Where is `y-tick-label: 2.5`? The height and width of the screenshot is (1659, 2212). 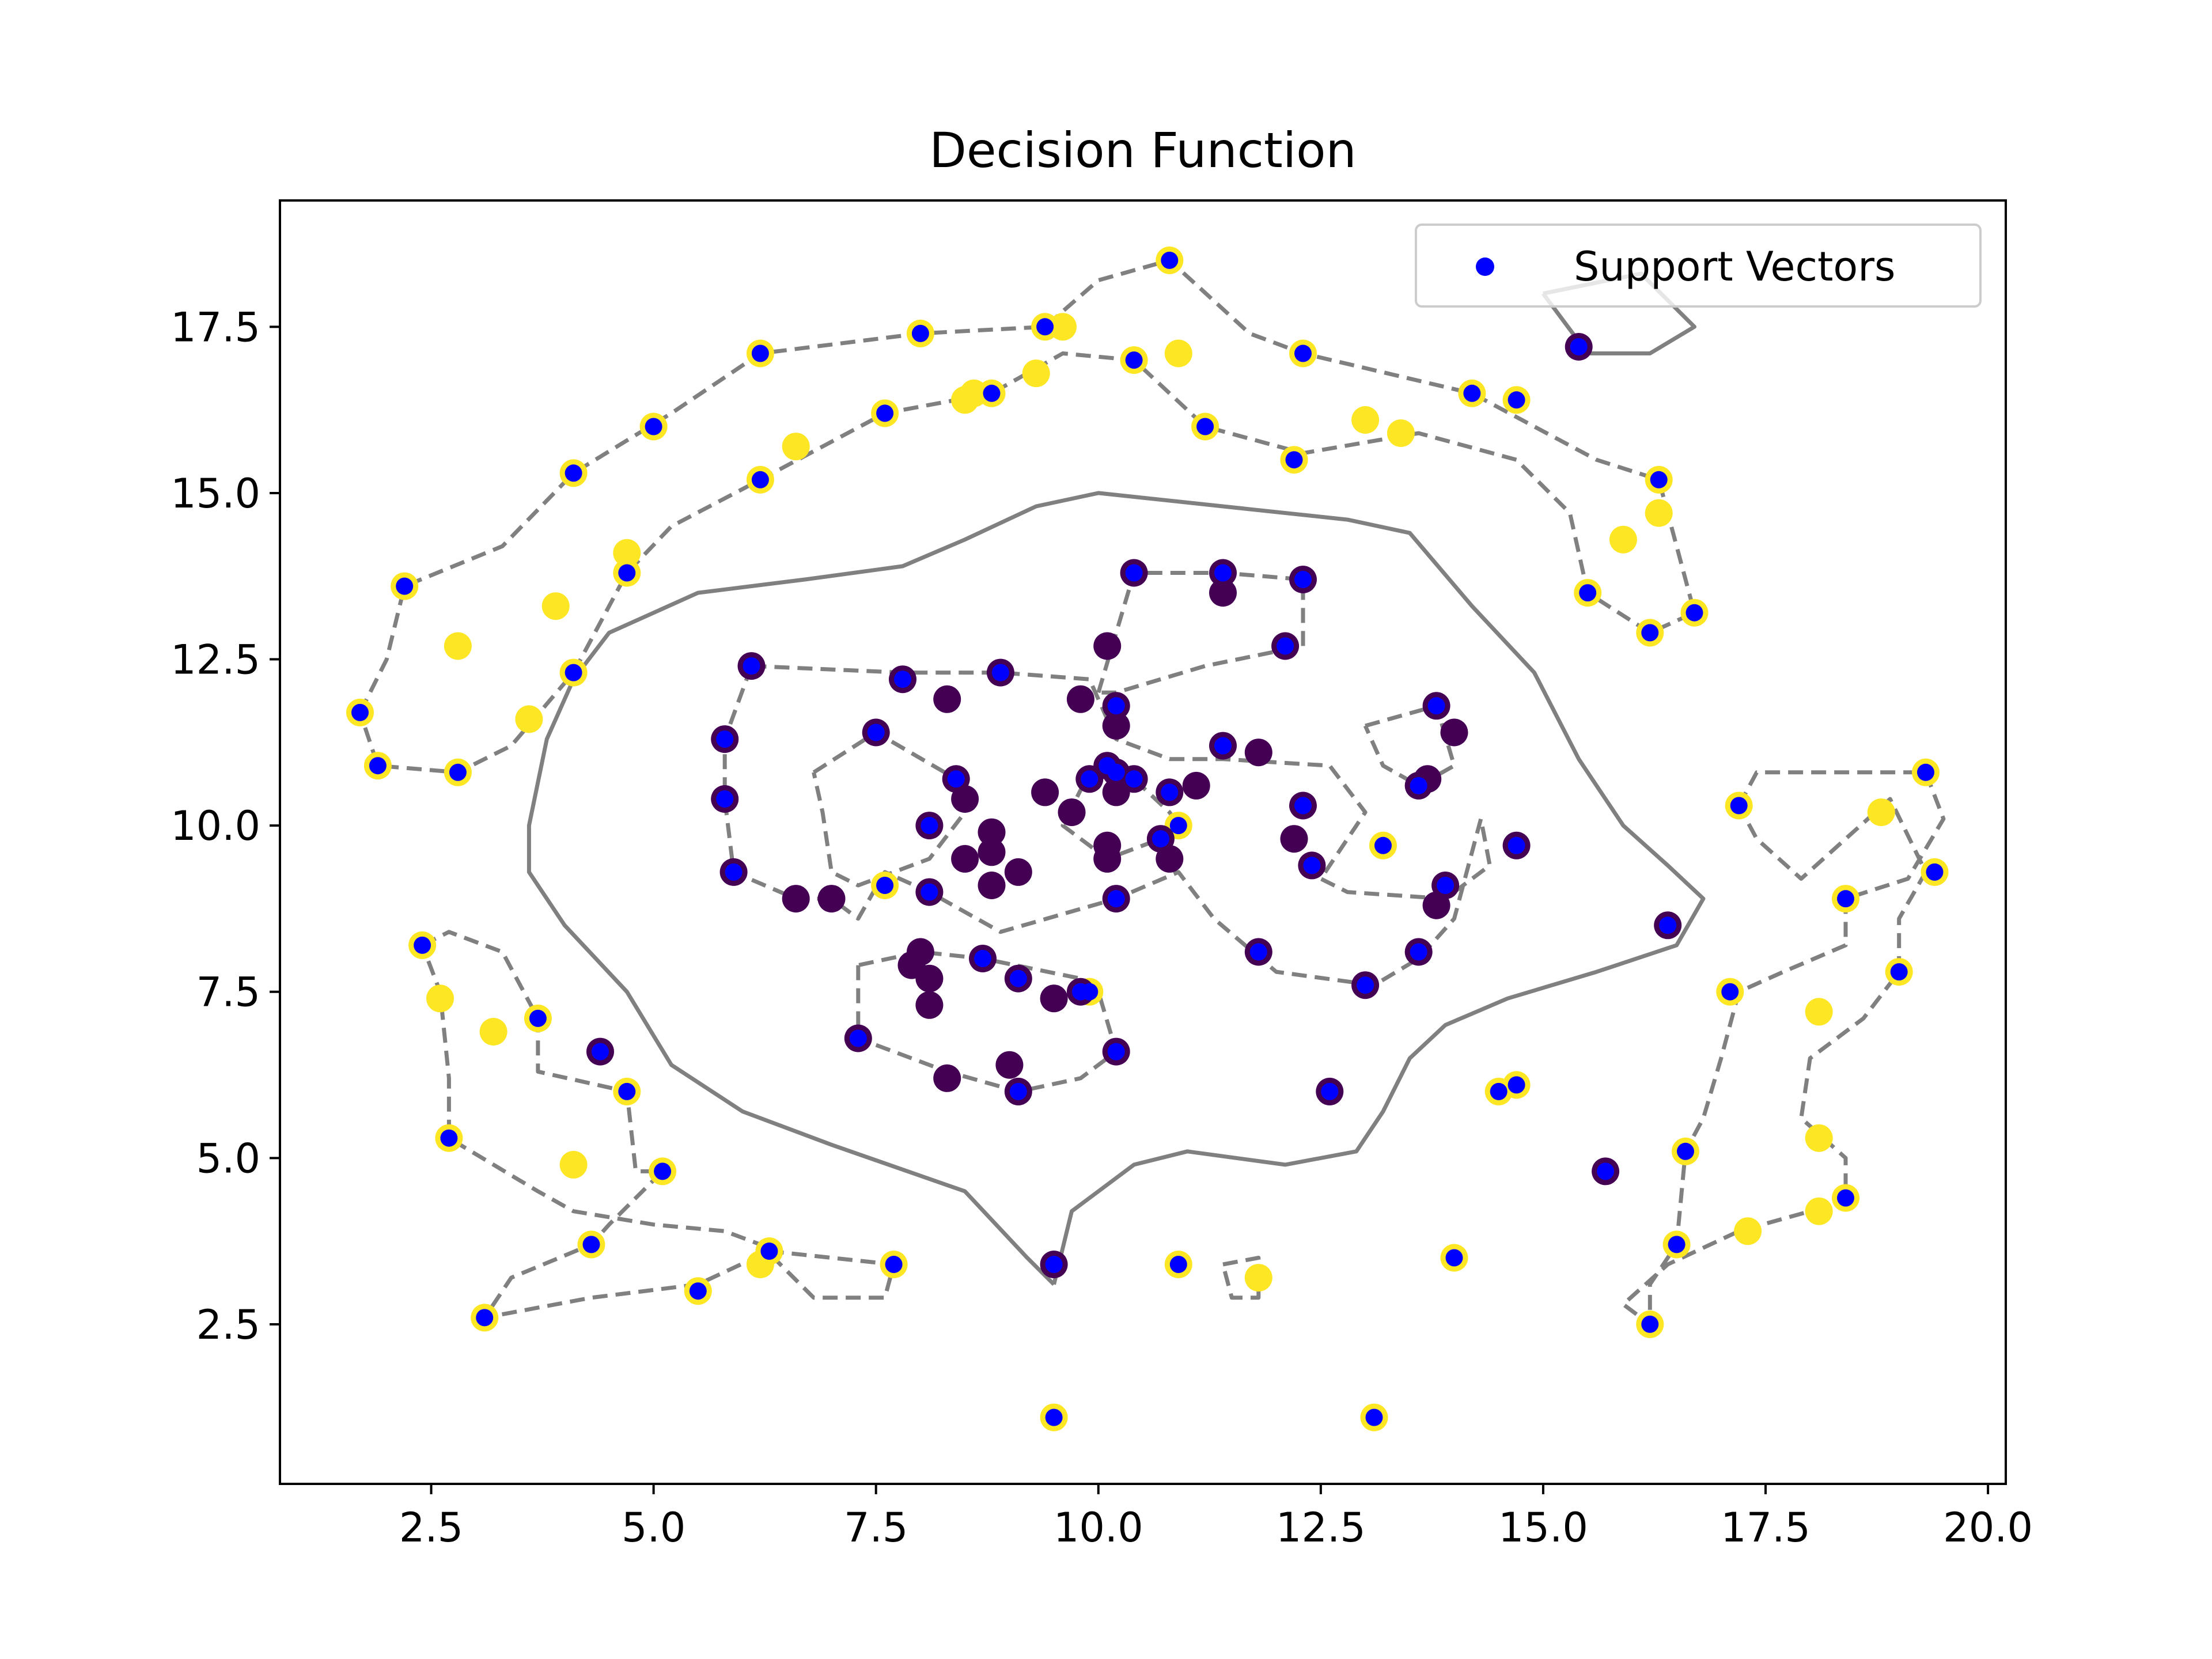 y-tick-label: 2.5 is located at coordinates (228, 1325).